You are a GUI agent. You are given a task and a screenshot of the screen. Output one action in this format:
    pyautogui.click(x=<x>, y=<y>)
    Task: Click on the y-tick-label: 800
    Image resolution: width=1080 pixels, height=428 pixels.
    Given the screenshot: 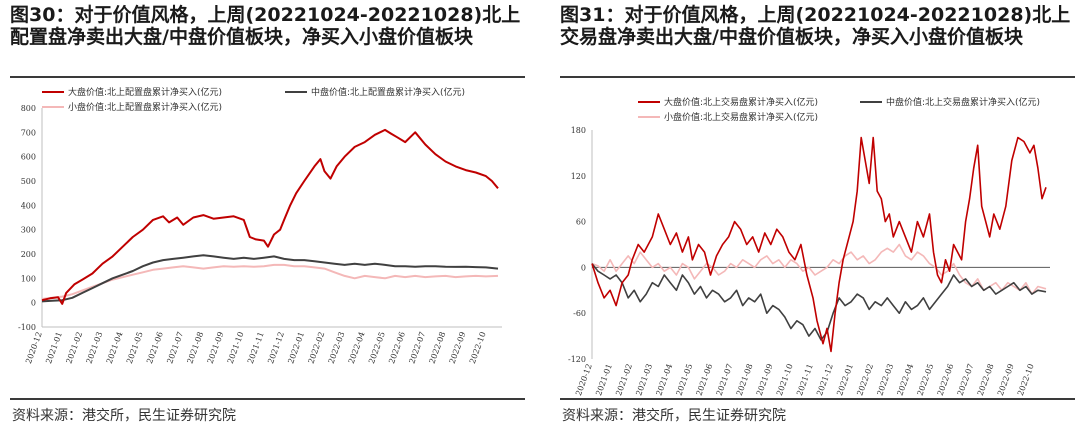 What is the action you would take?
    pyautogui.click(x=28, y=108)
    